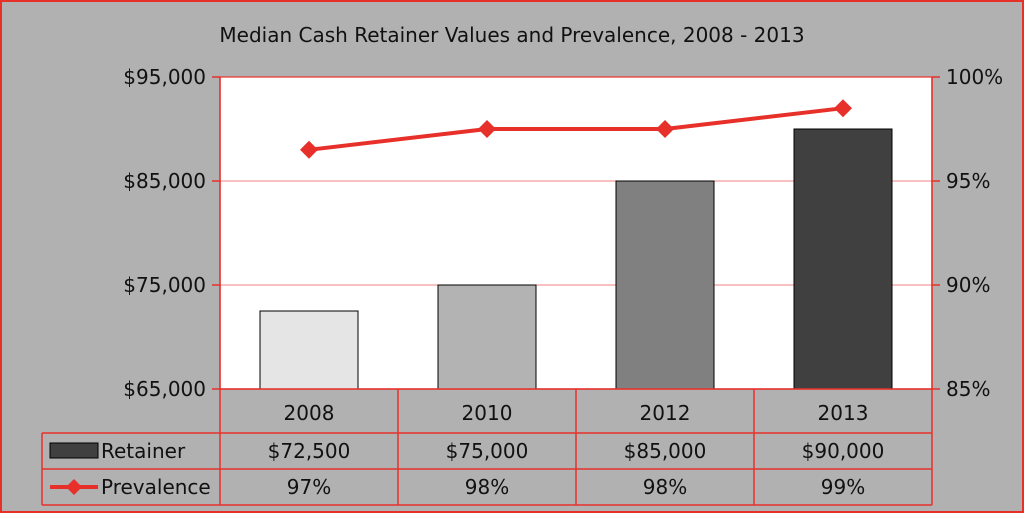  I want to click on bar-2008, so click(309, 350).